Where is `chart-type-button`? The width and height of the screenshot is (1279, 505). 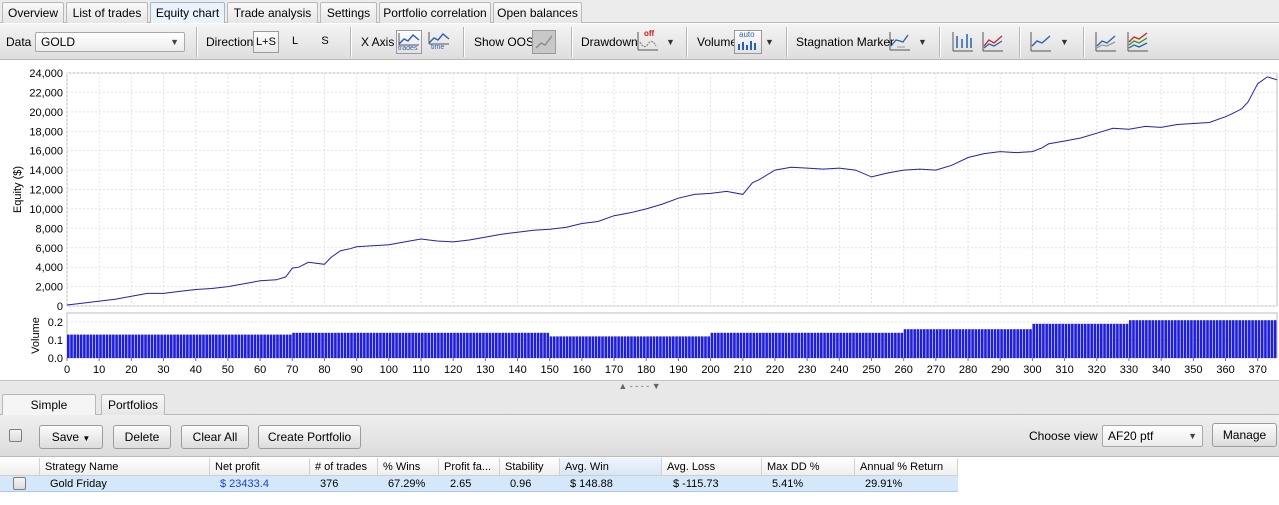
chart-type-button is located at coordinates (1041, 42).